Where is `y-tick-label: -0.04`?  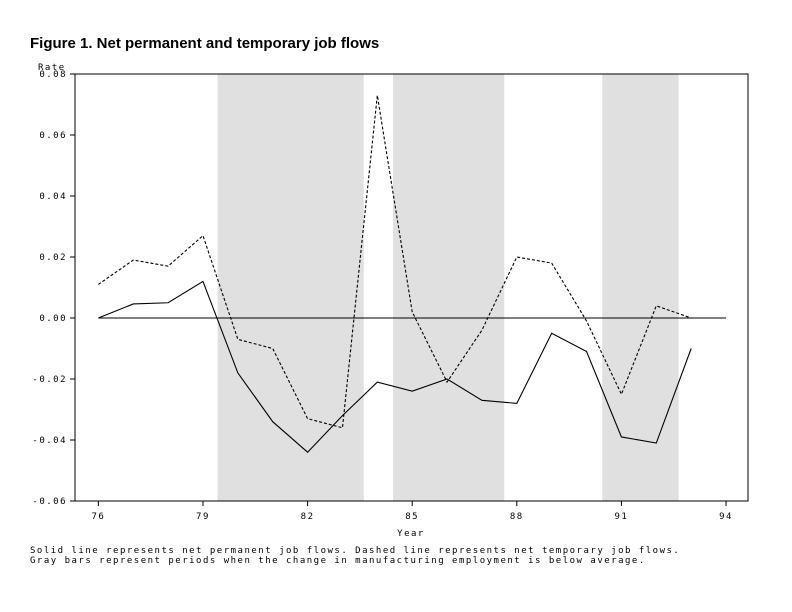
y-tick-label: -0.04 is located at coordinates (49, 441).